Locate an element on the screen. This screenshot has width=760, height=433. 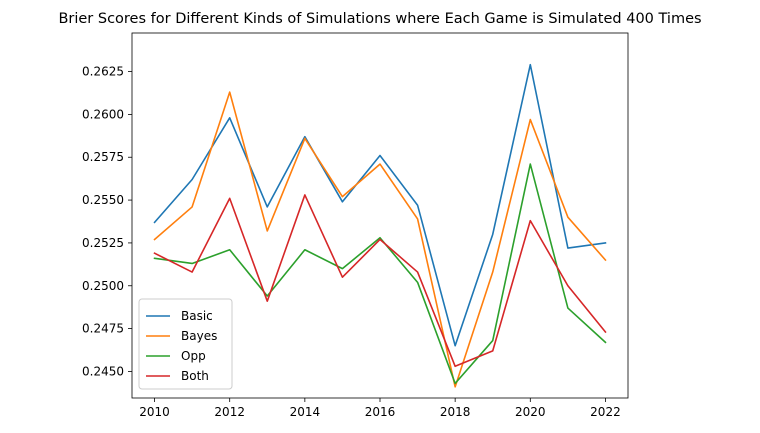
y-tick-label: 0.2575 is located at coordinates (103, 157).